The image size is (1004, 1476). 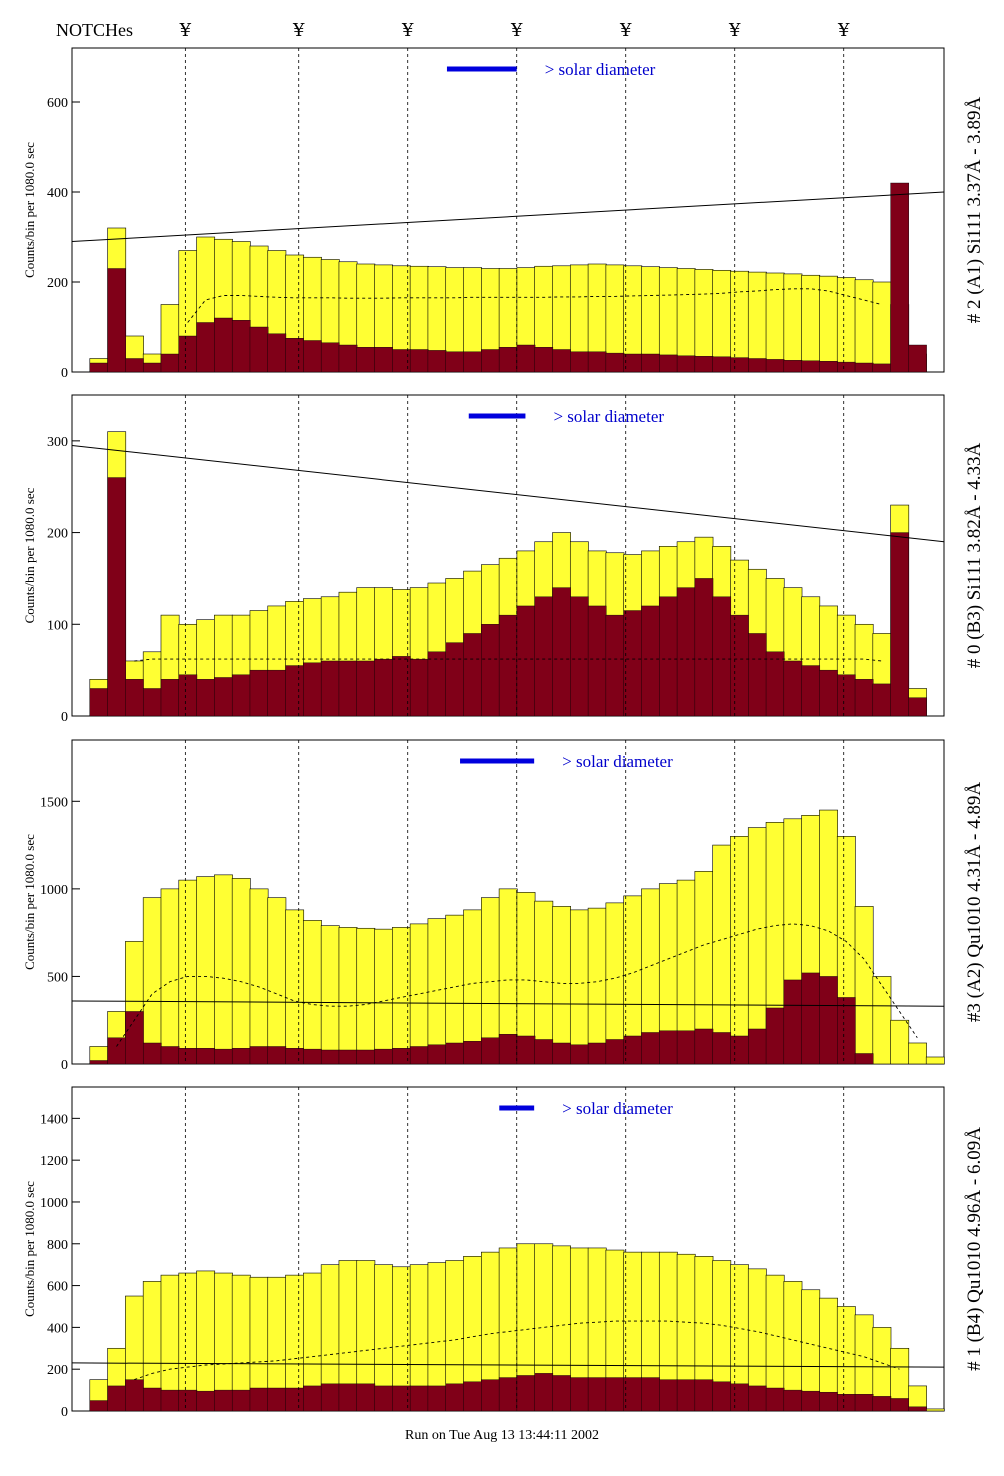 I want to click on panel-3-title: # 1 (B4) Qu1010 4.96Å - 6.09Å, so click(x=974, y=1249).